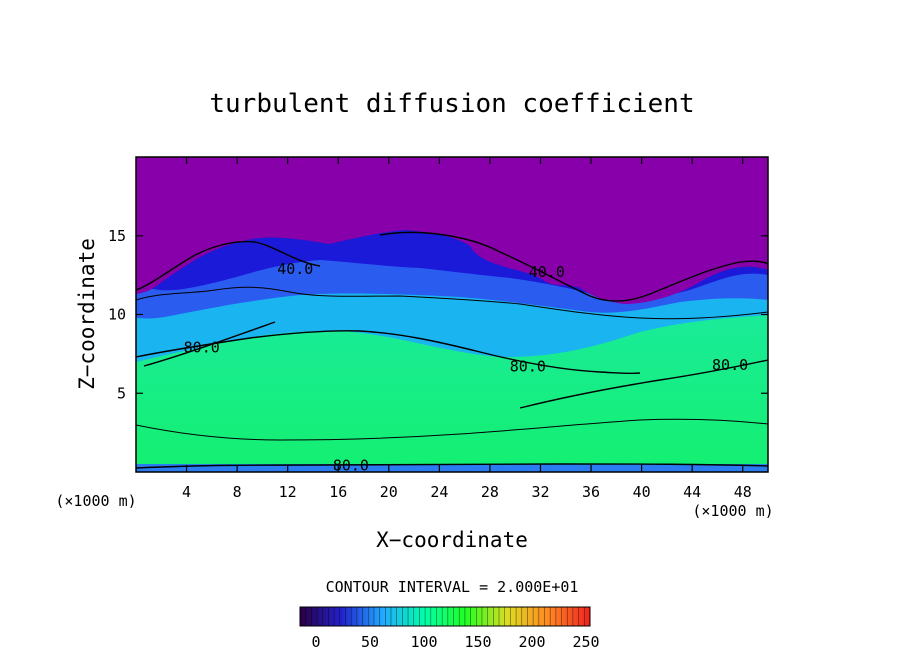 Image resolution: width=904 pixels, height=654 pixels. Describe the element at coordinates (117, 315) in the screenshot. I see `y-tick-label: 10` at that location.